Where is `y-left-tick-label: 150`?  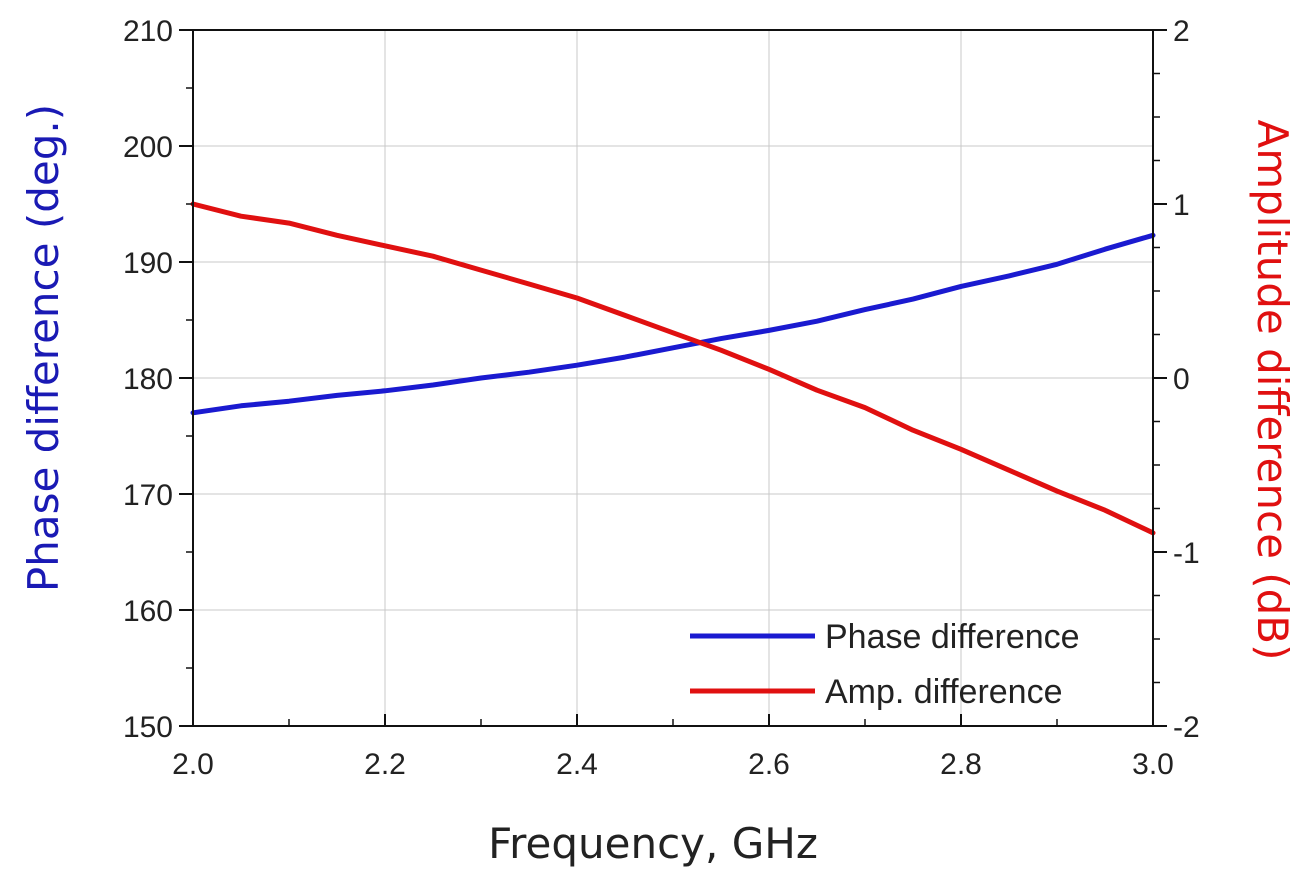
y-left-tick-label: 150 is located at coordinates (148, 727).